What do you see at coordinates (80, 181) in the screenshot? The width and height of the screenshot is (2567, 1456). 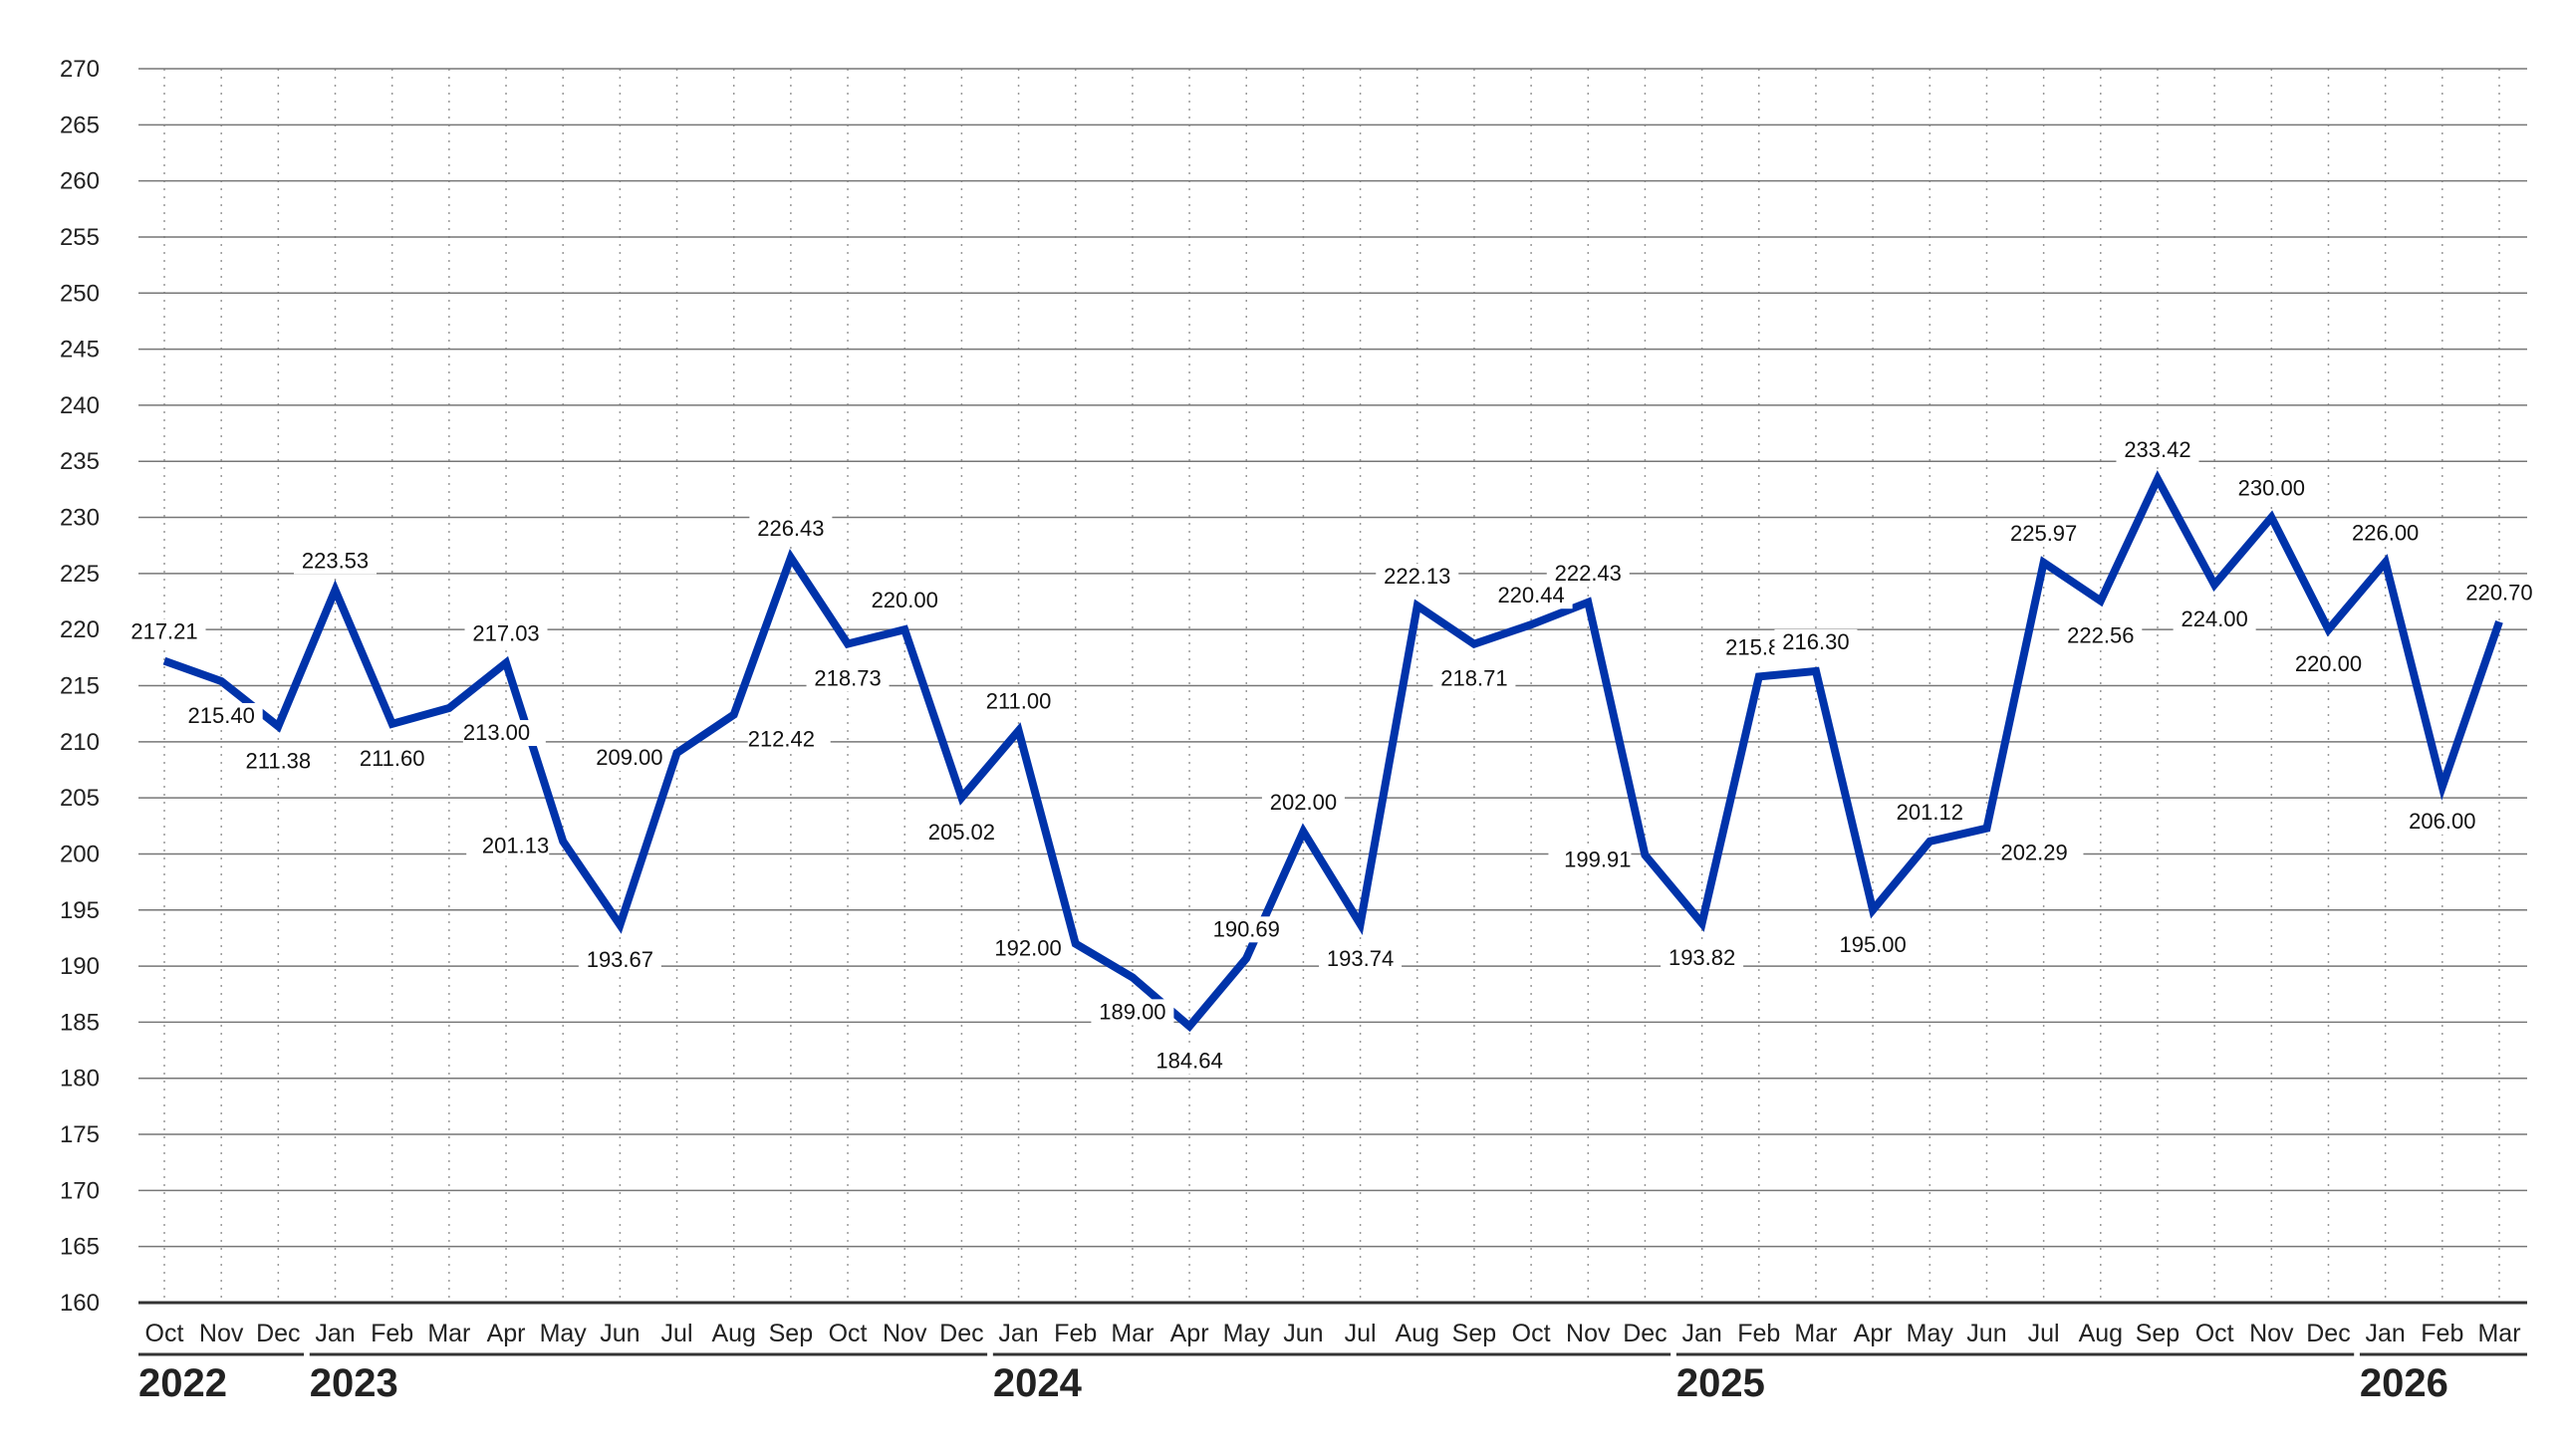 I see `y-tick-label: 260` at bounding box center [80, 181].